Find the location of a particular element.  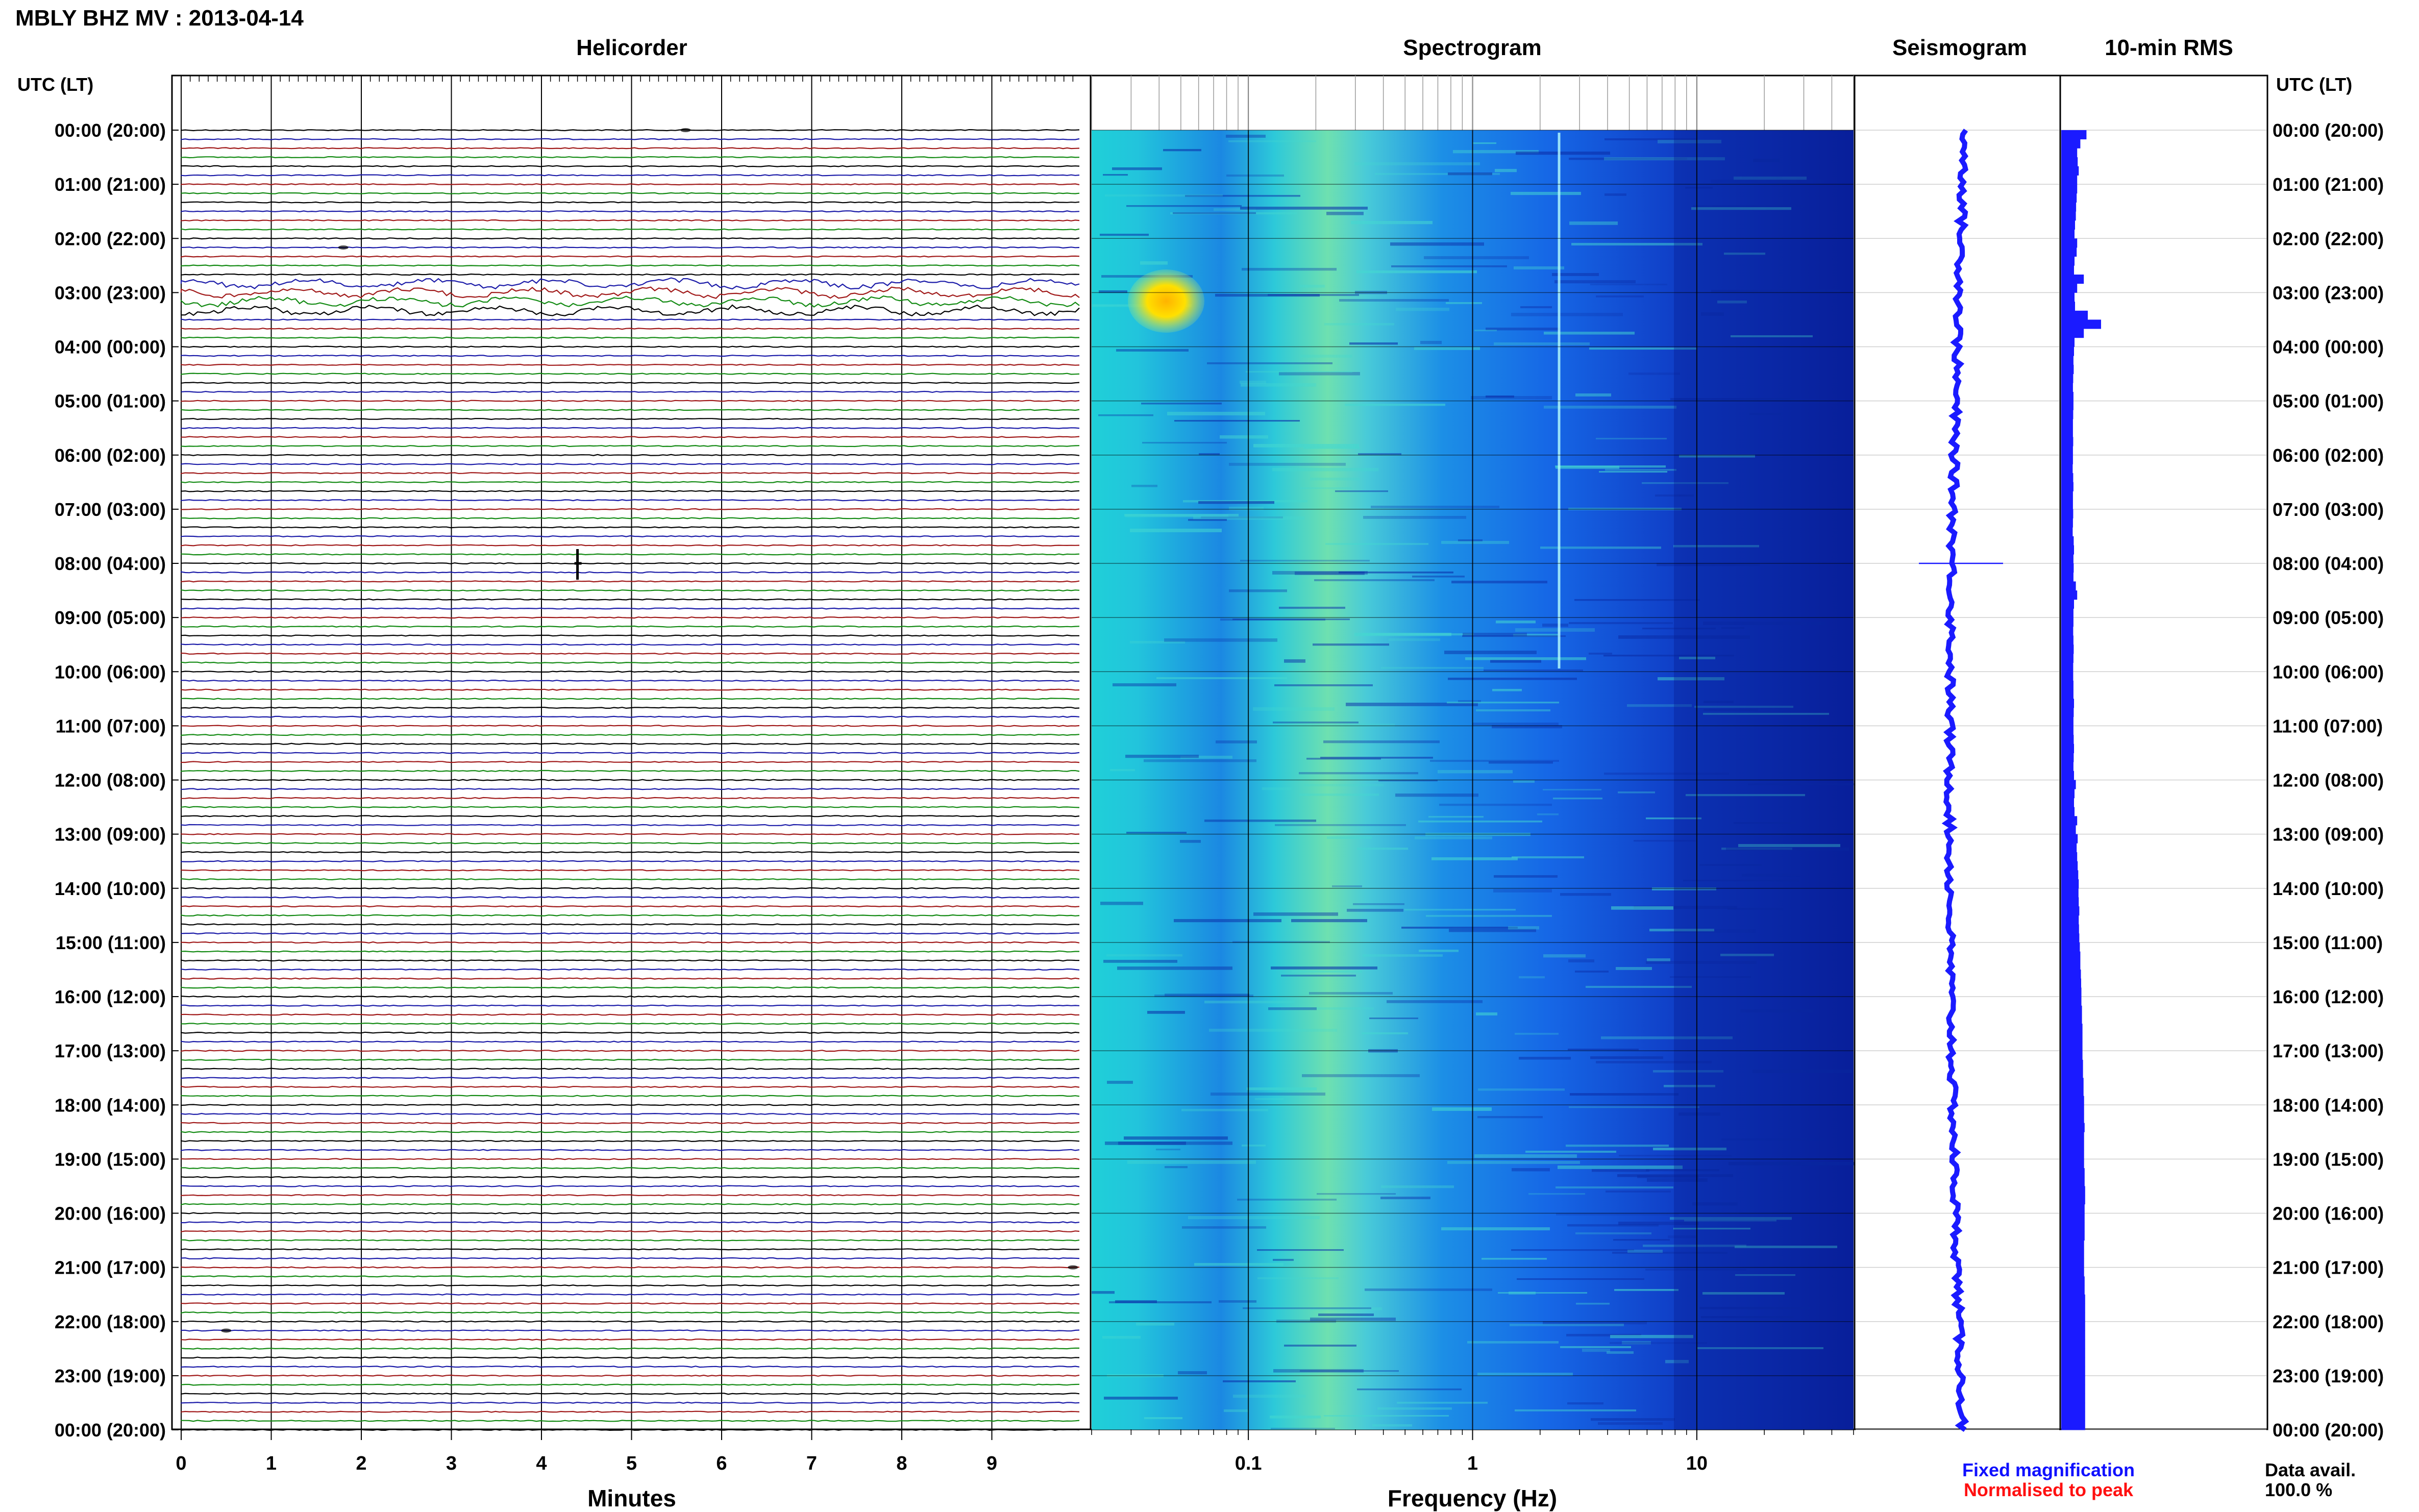

legend-normalised-to-peak: Normalised to peak is located at coordinates (2049, 1489).